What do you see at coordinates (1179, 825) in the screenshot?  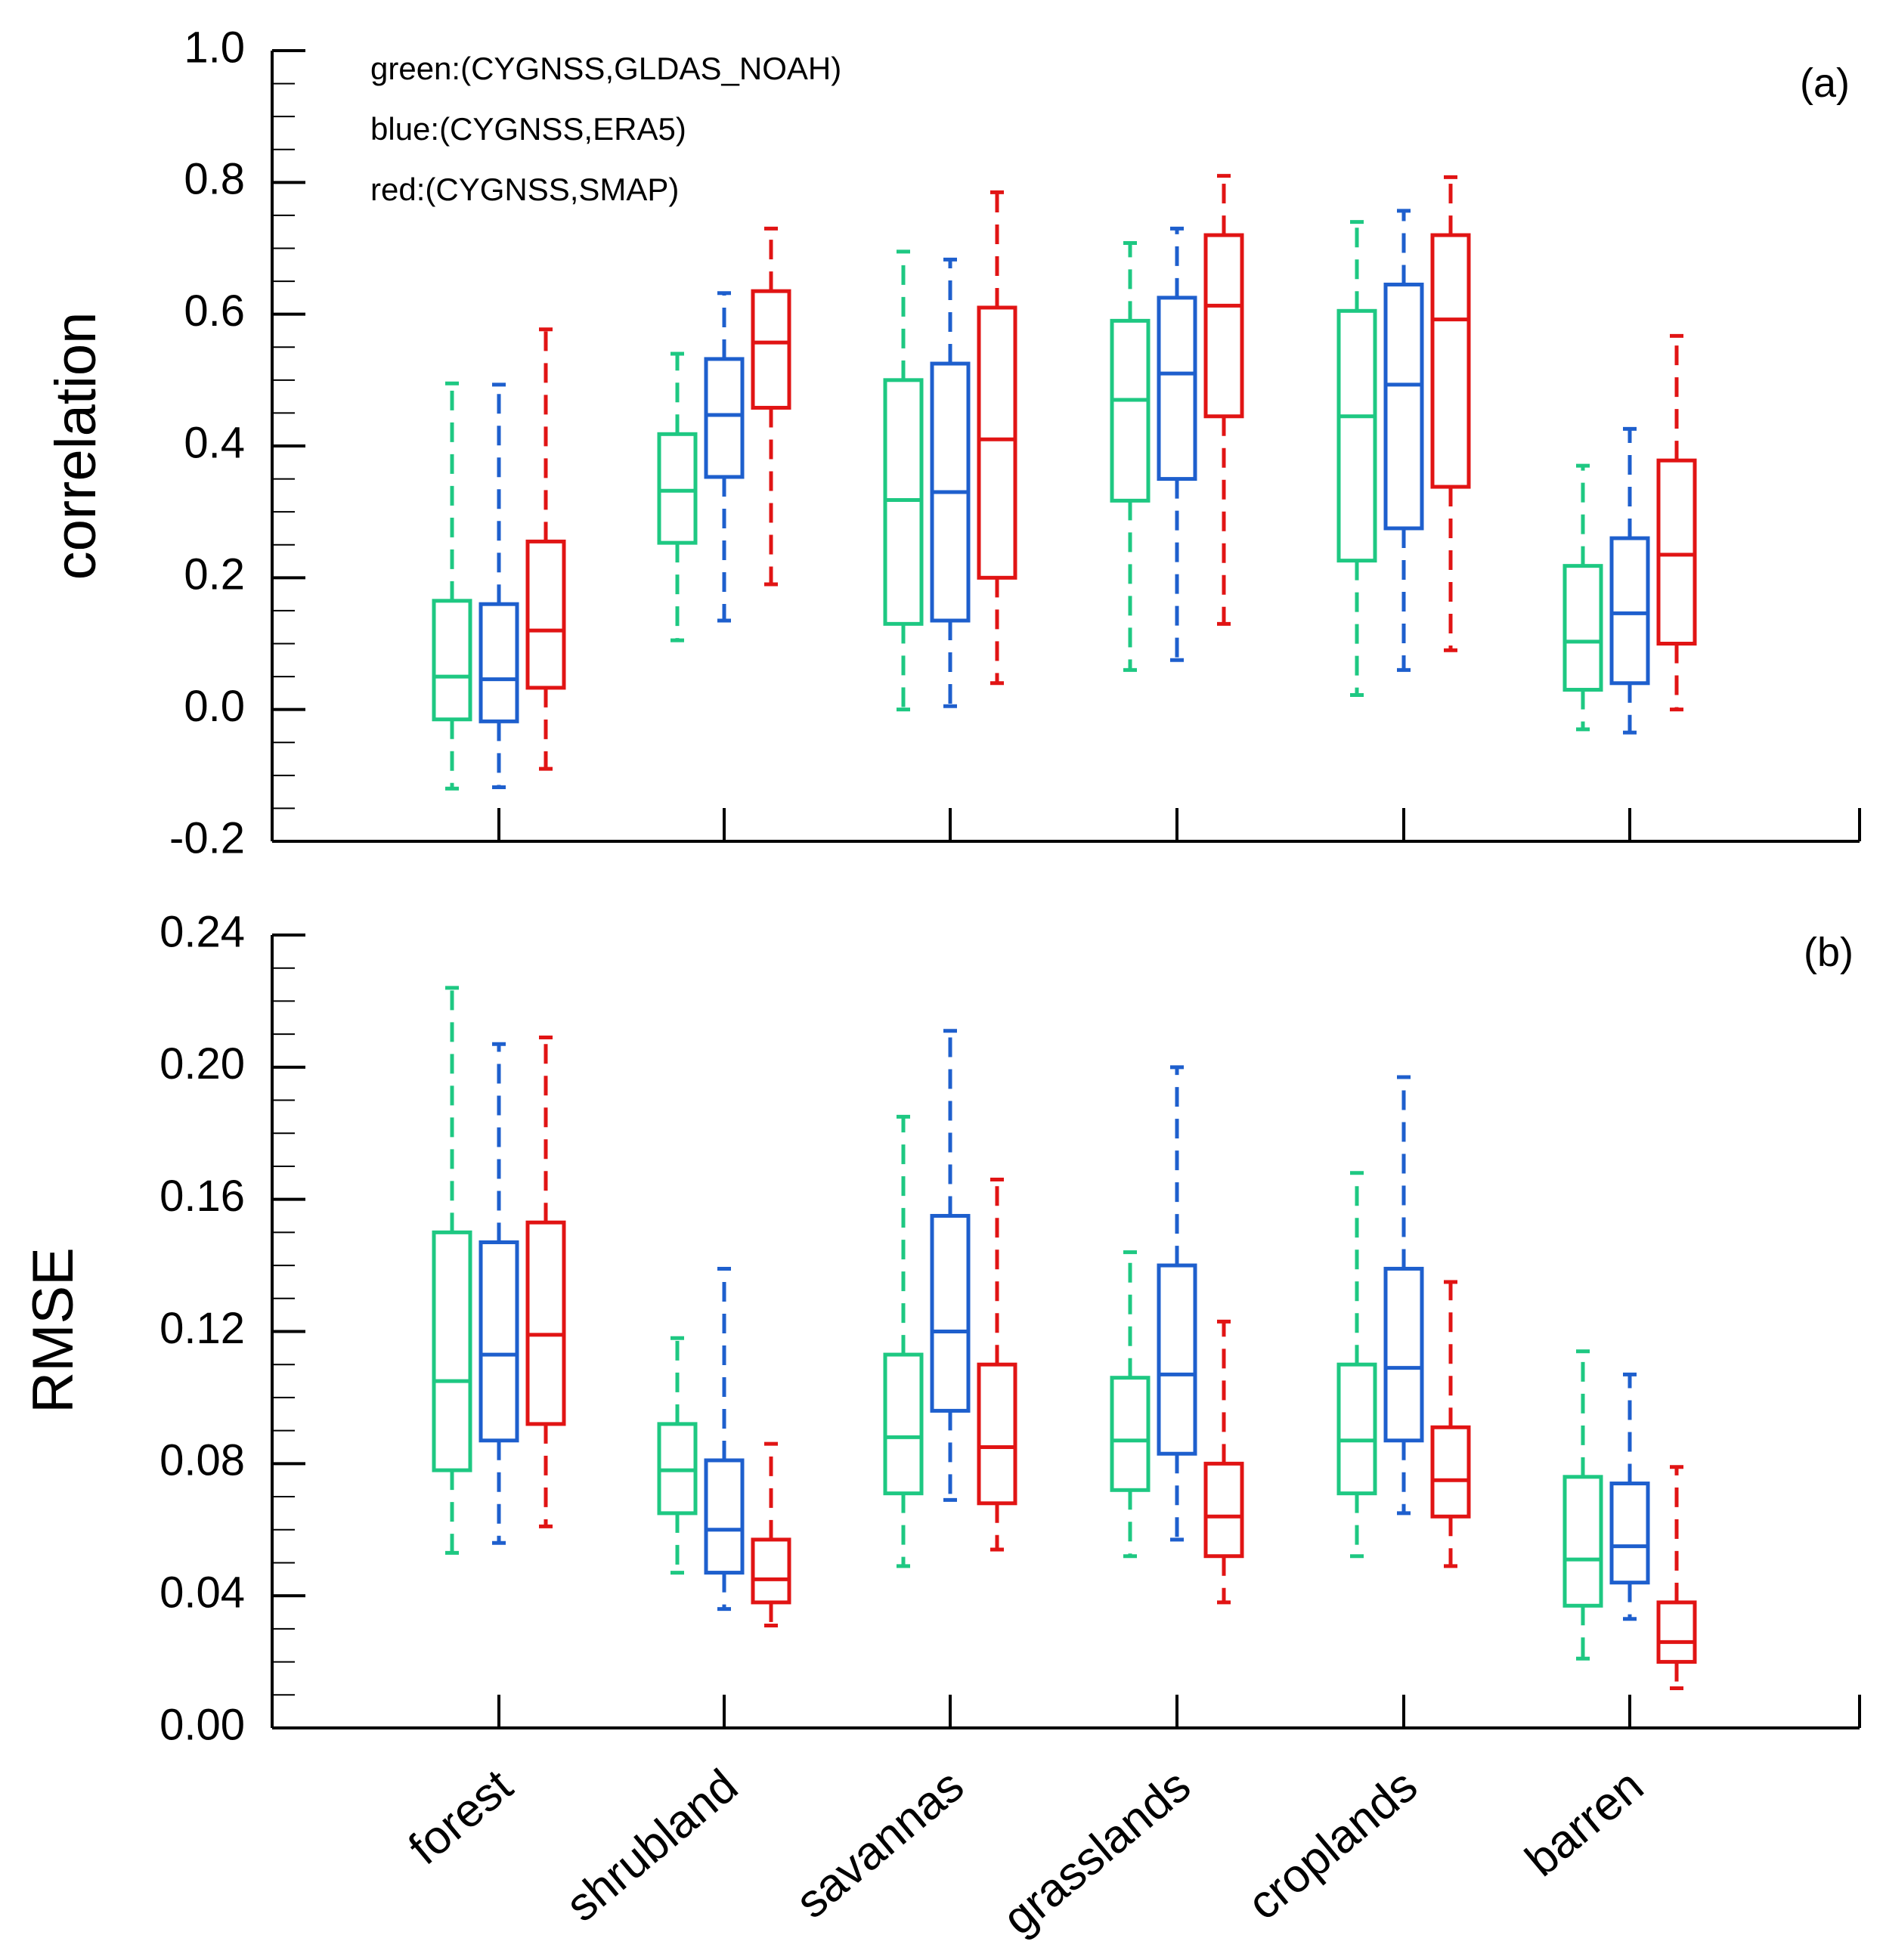 I see `correlation-x-ticks` at bounding box center [1179, 825].